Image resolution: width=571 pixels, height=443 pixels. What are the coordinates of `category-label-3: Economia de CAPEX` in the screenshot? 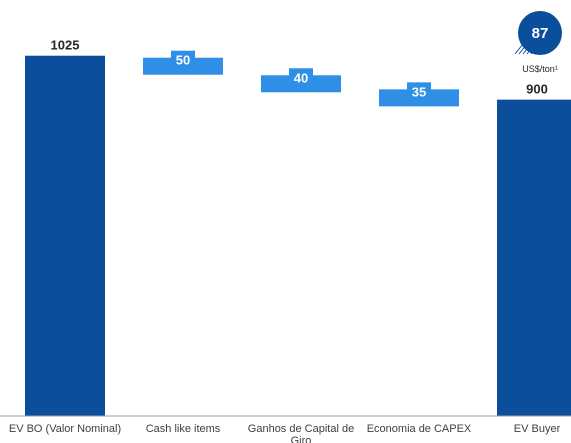 It's located at (419, 429).